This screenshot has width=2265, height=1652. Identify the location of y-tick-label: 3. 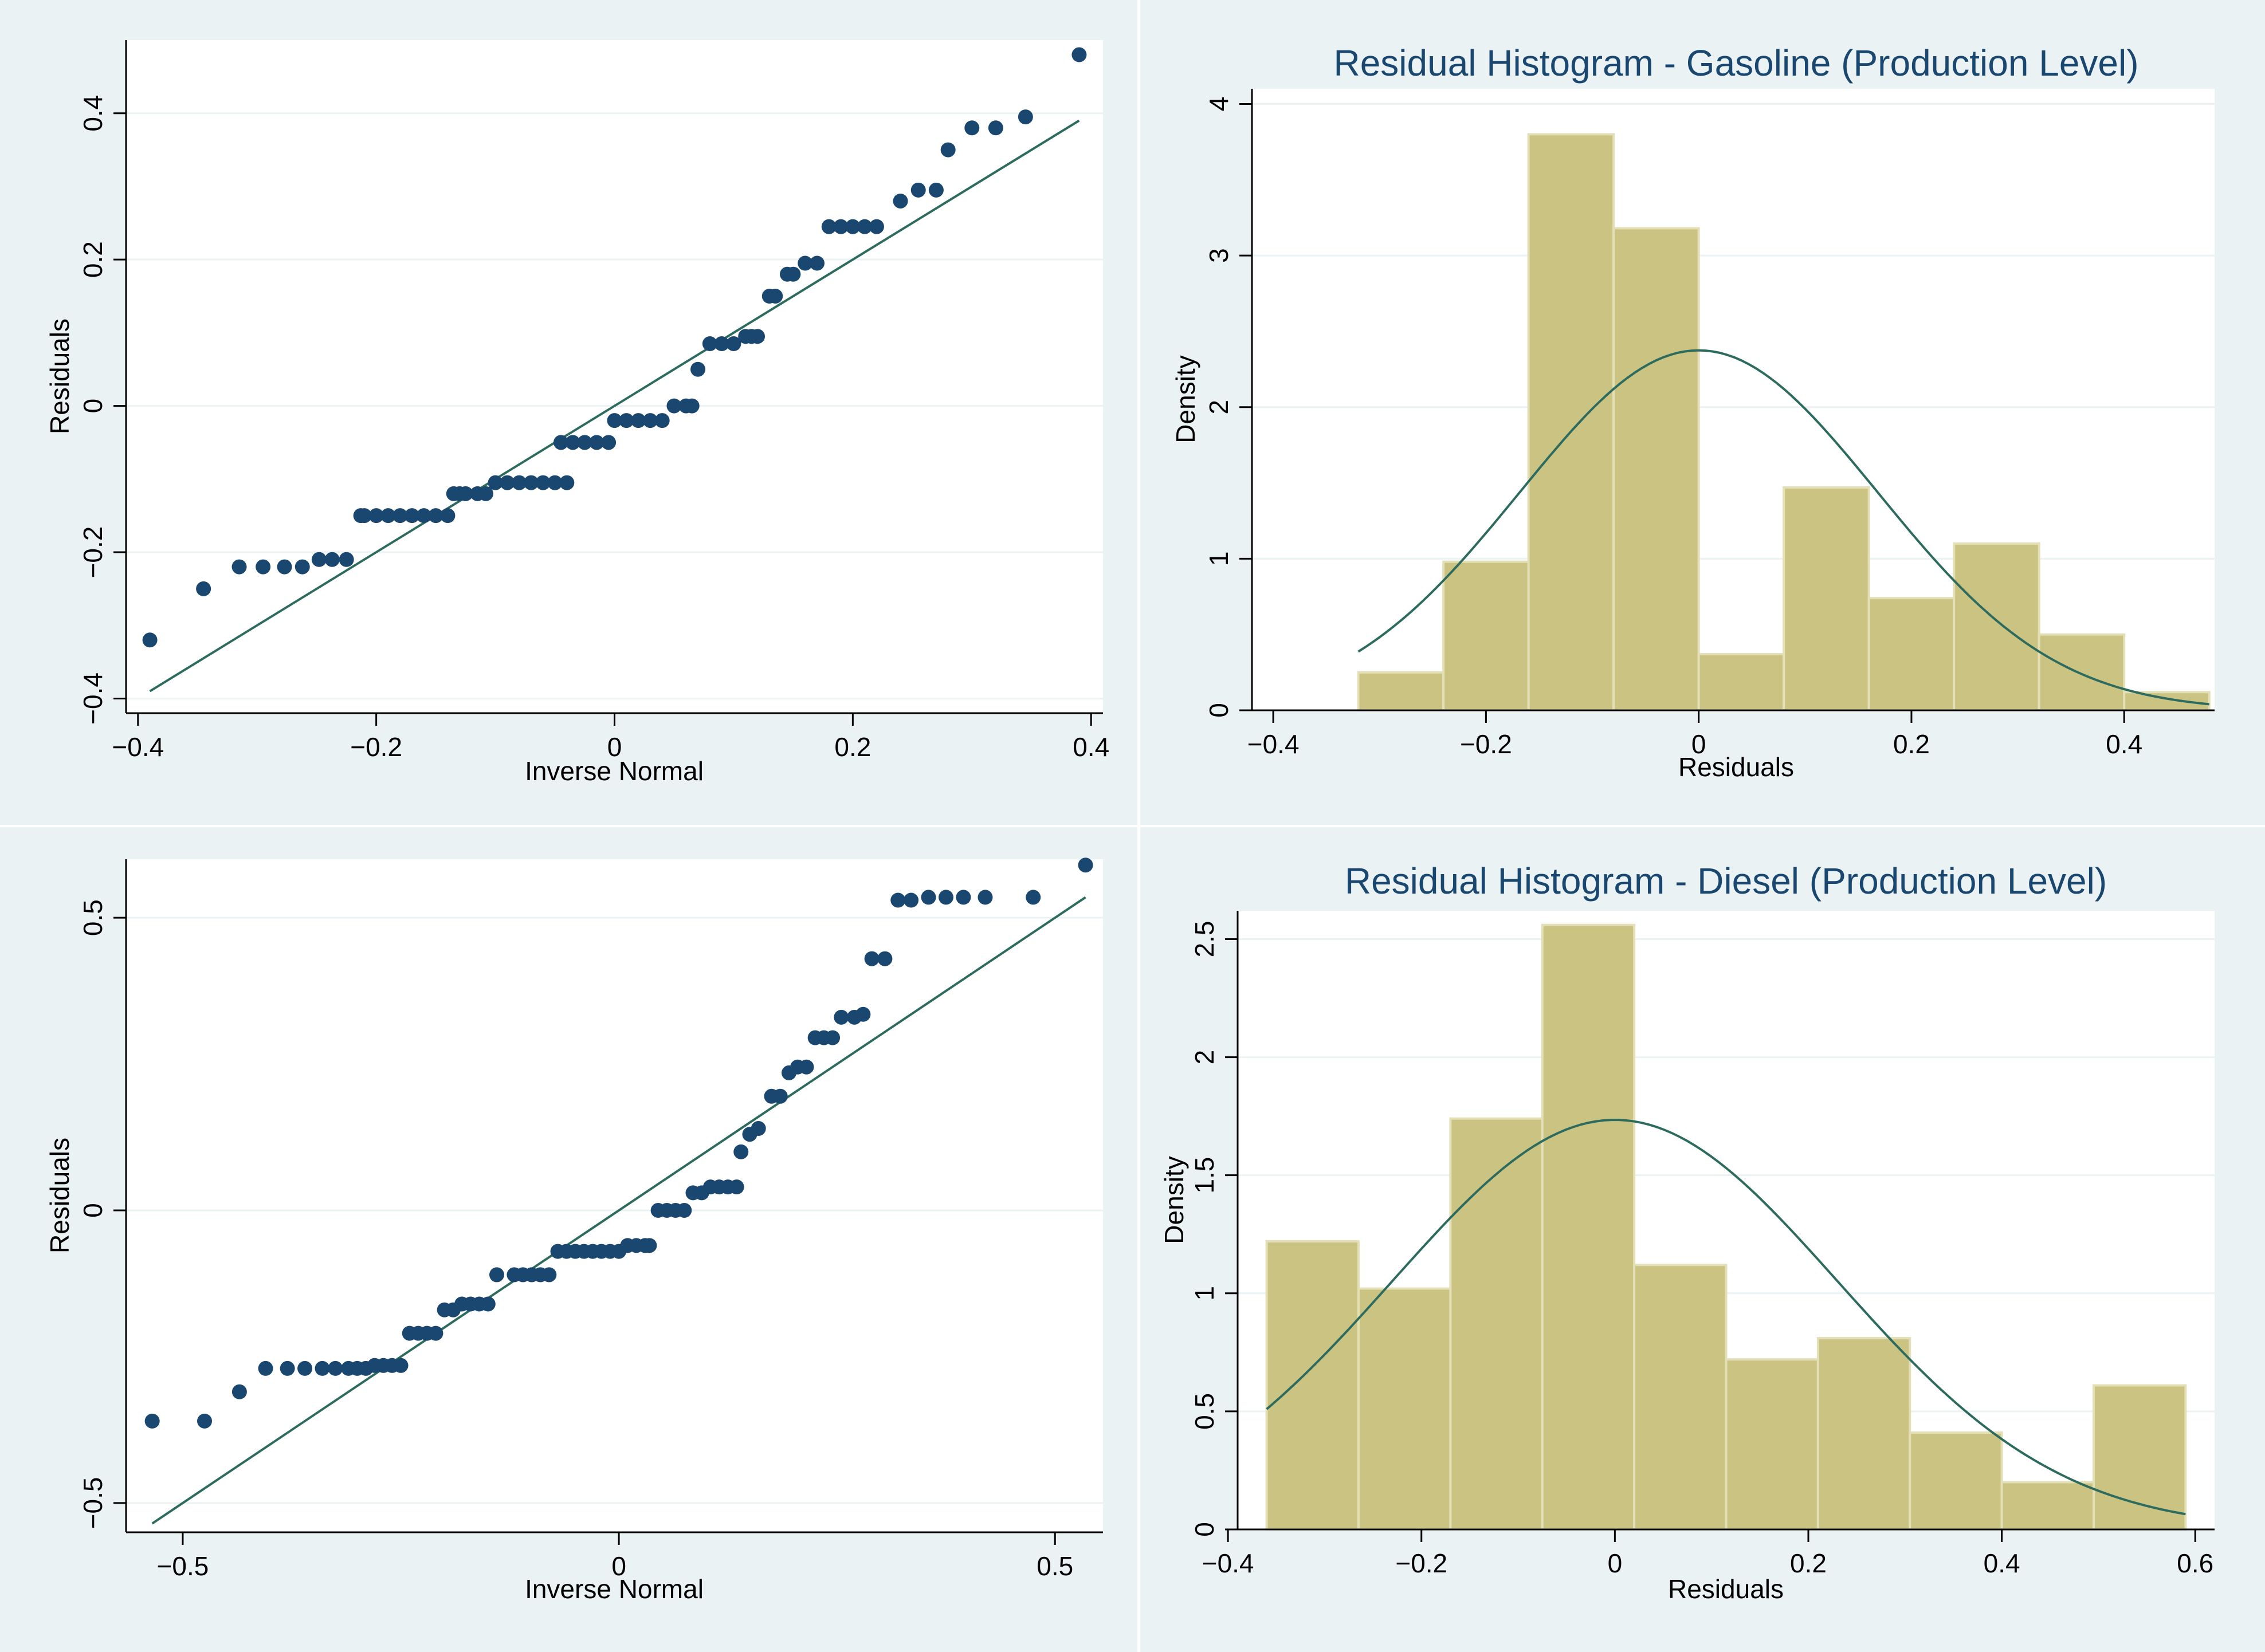
(1219, 255).